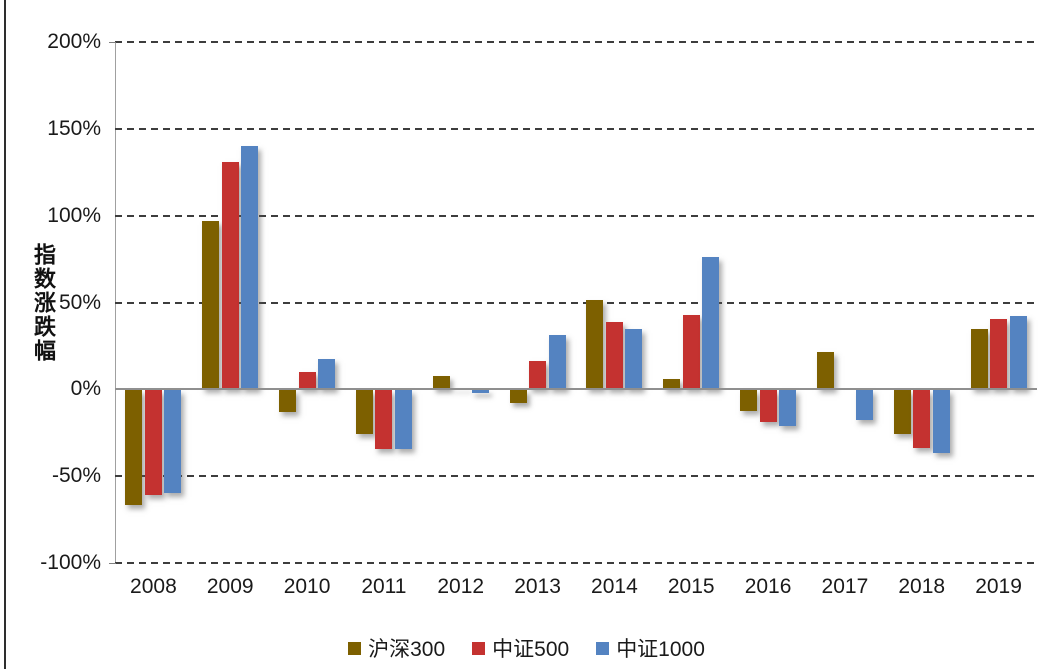  Describe the element at coordinates (614, 586) in the screenshot. I see `x-tick-label: 2014` at that location.